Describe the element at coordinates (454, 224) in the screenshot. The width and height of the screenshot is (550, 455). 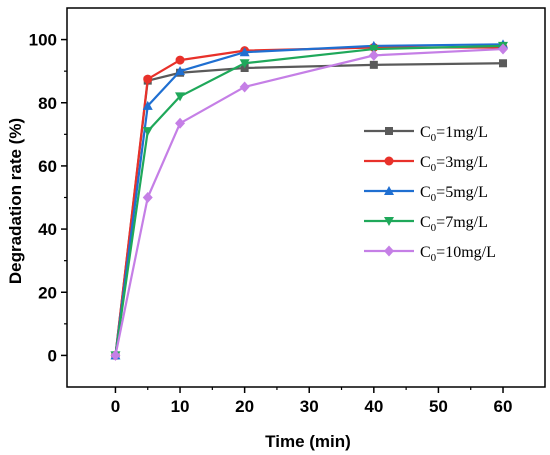
I see `legend-label: C0=7mg/L` at that location.